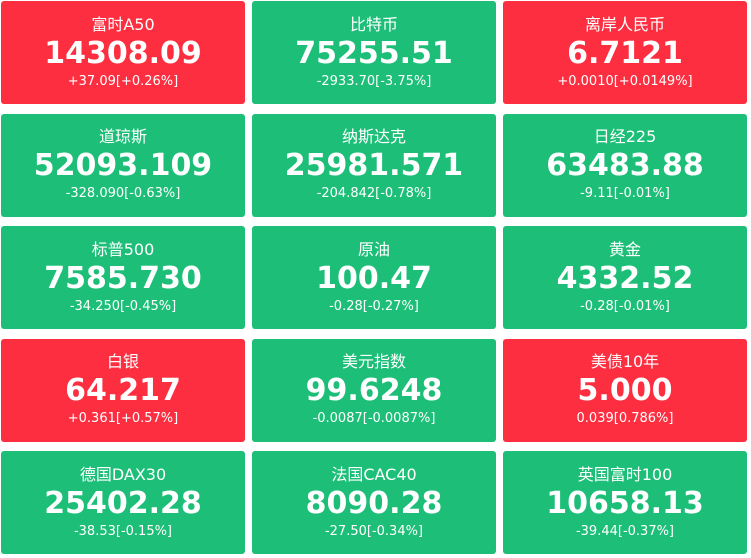 This screenshot has width=751, height=558. I want to click on quote-price: 4332.52, so click(625, 278).